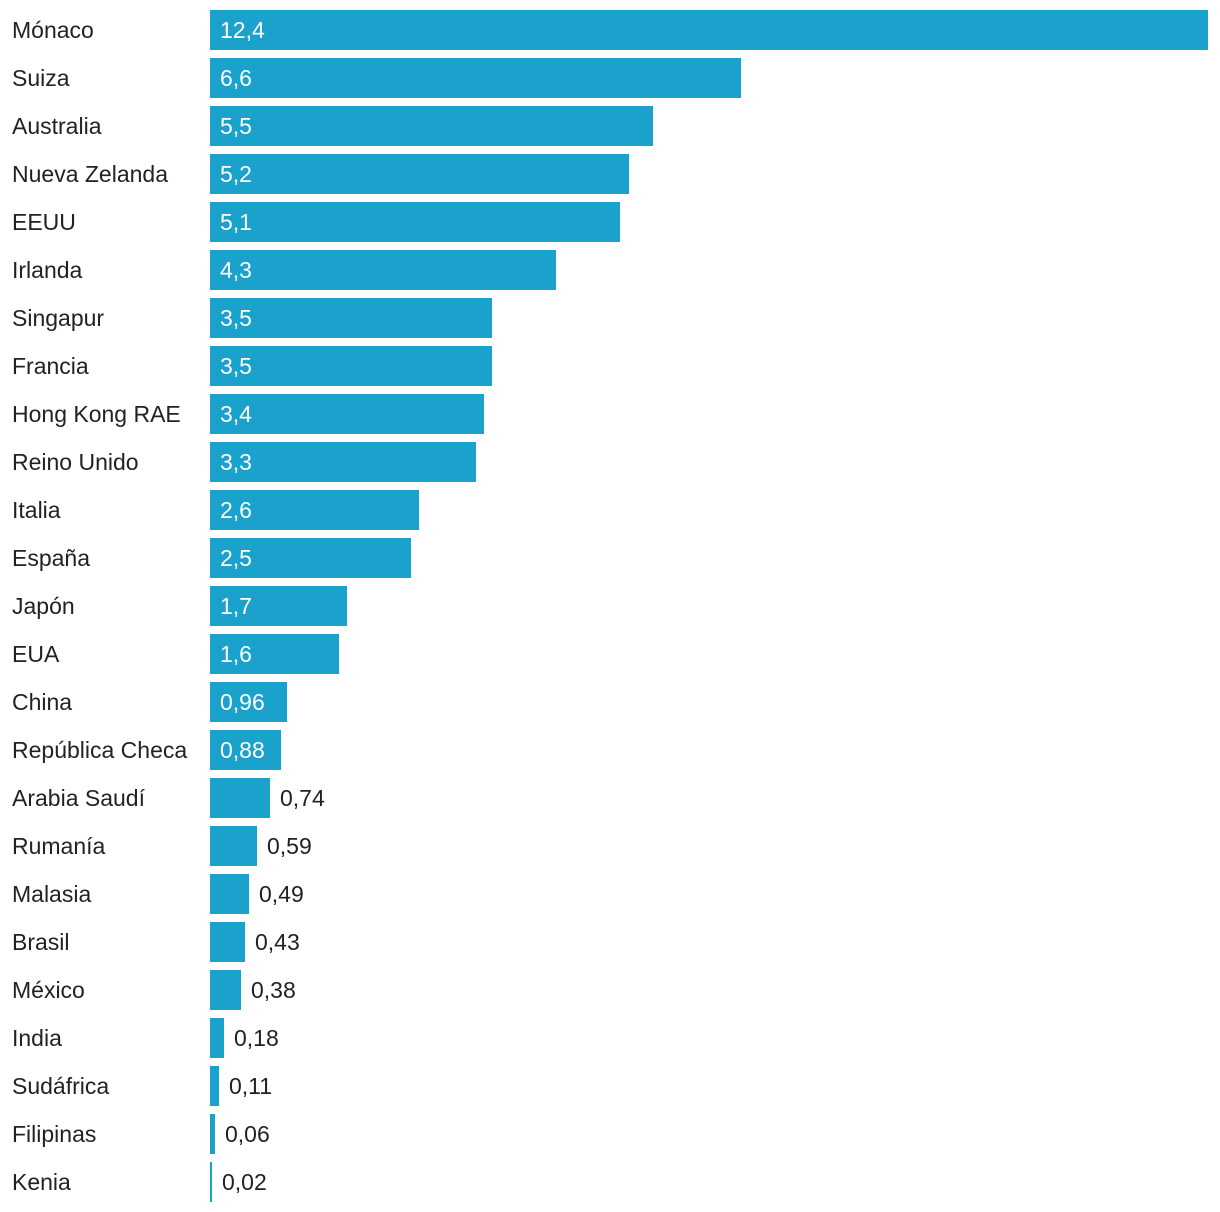 This screenshot has width=1220, height=1212. I want to click on category-label: Brasil, so click(41, 942).